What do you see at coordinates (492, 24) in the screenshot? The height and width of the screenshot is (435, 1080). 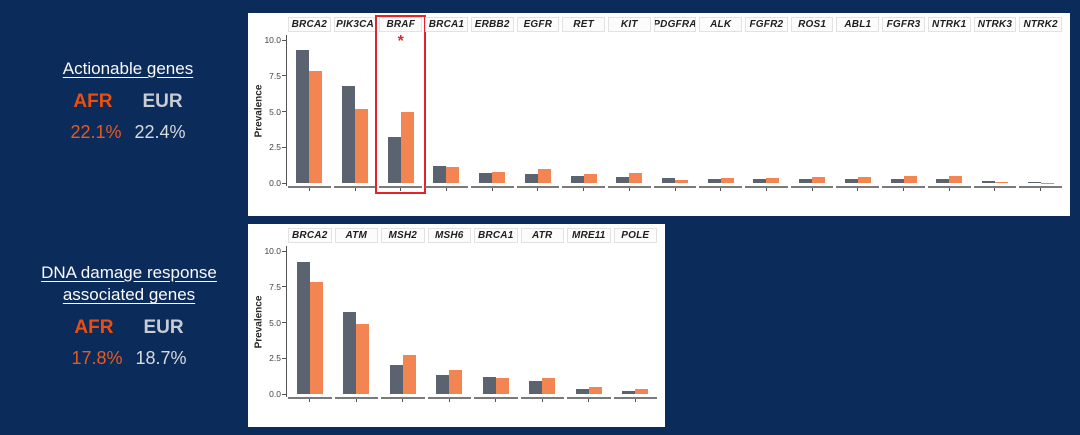 I see `facet-strip-erbb2: ERBB2` at bounding box center [492, 24].